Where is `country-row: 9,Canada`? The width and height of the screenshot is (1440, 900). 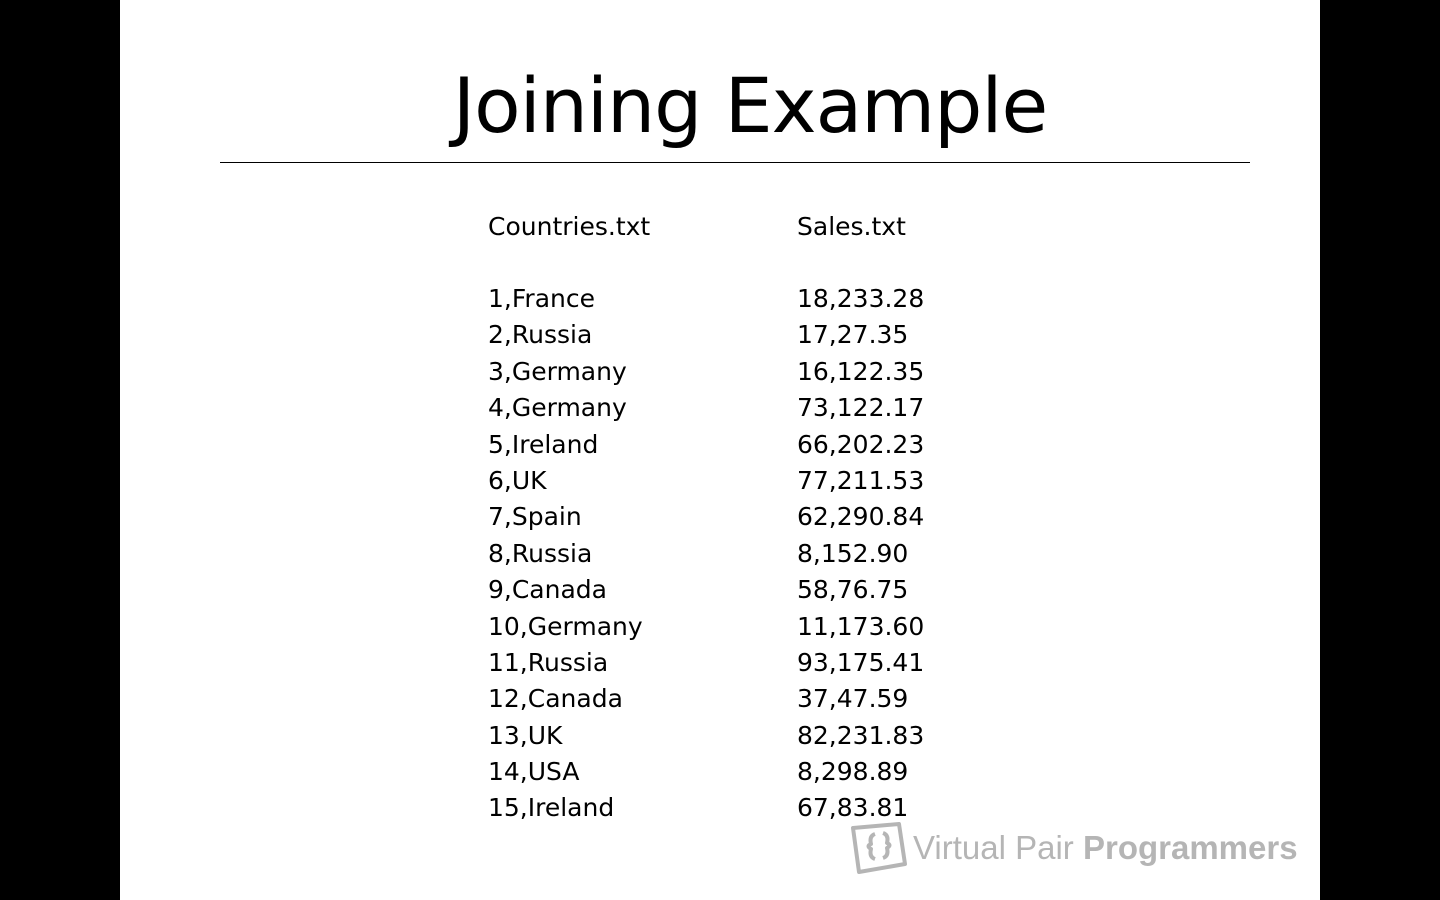 country-row: 9,Canada is located at coordinates (547, 590).